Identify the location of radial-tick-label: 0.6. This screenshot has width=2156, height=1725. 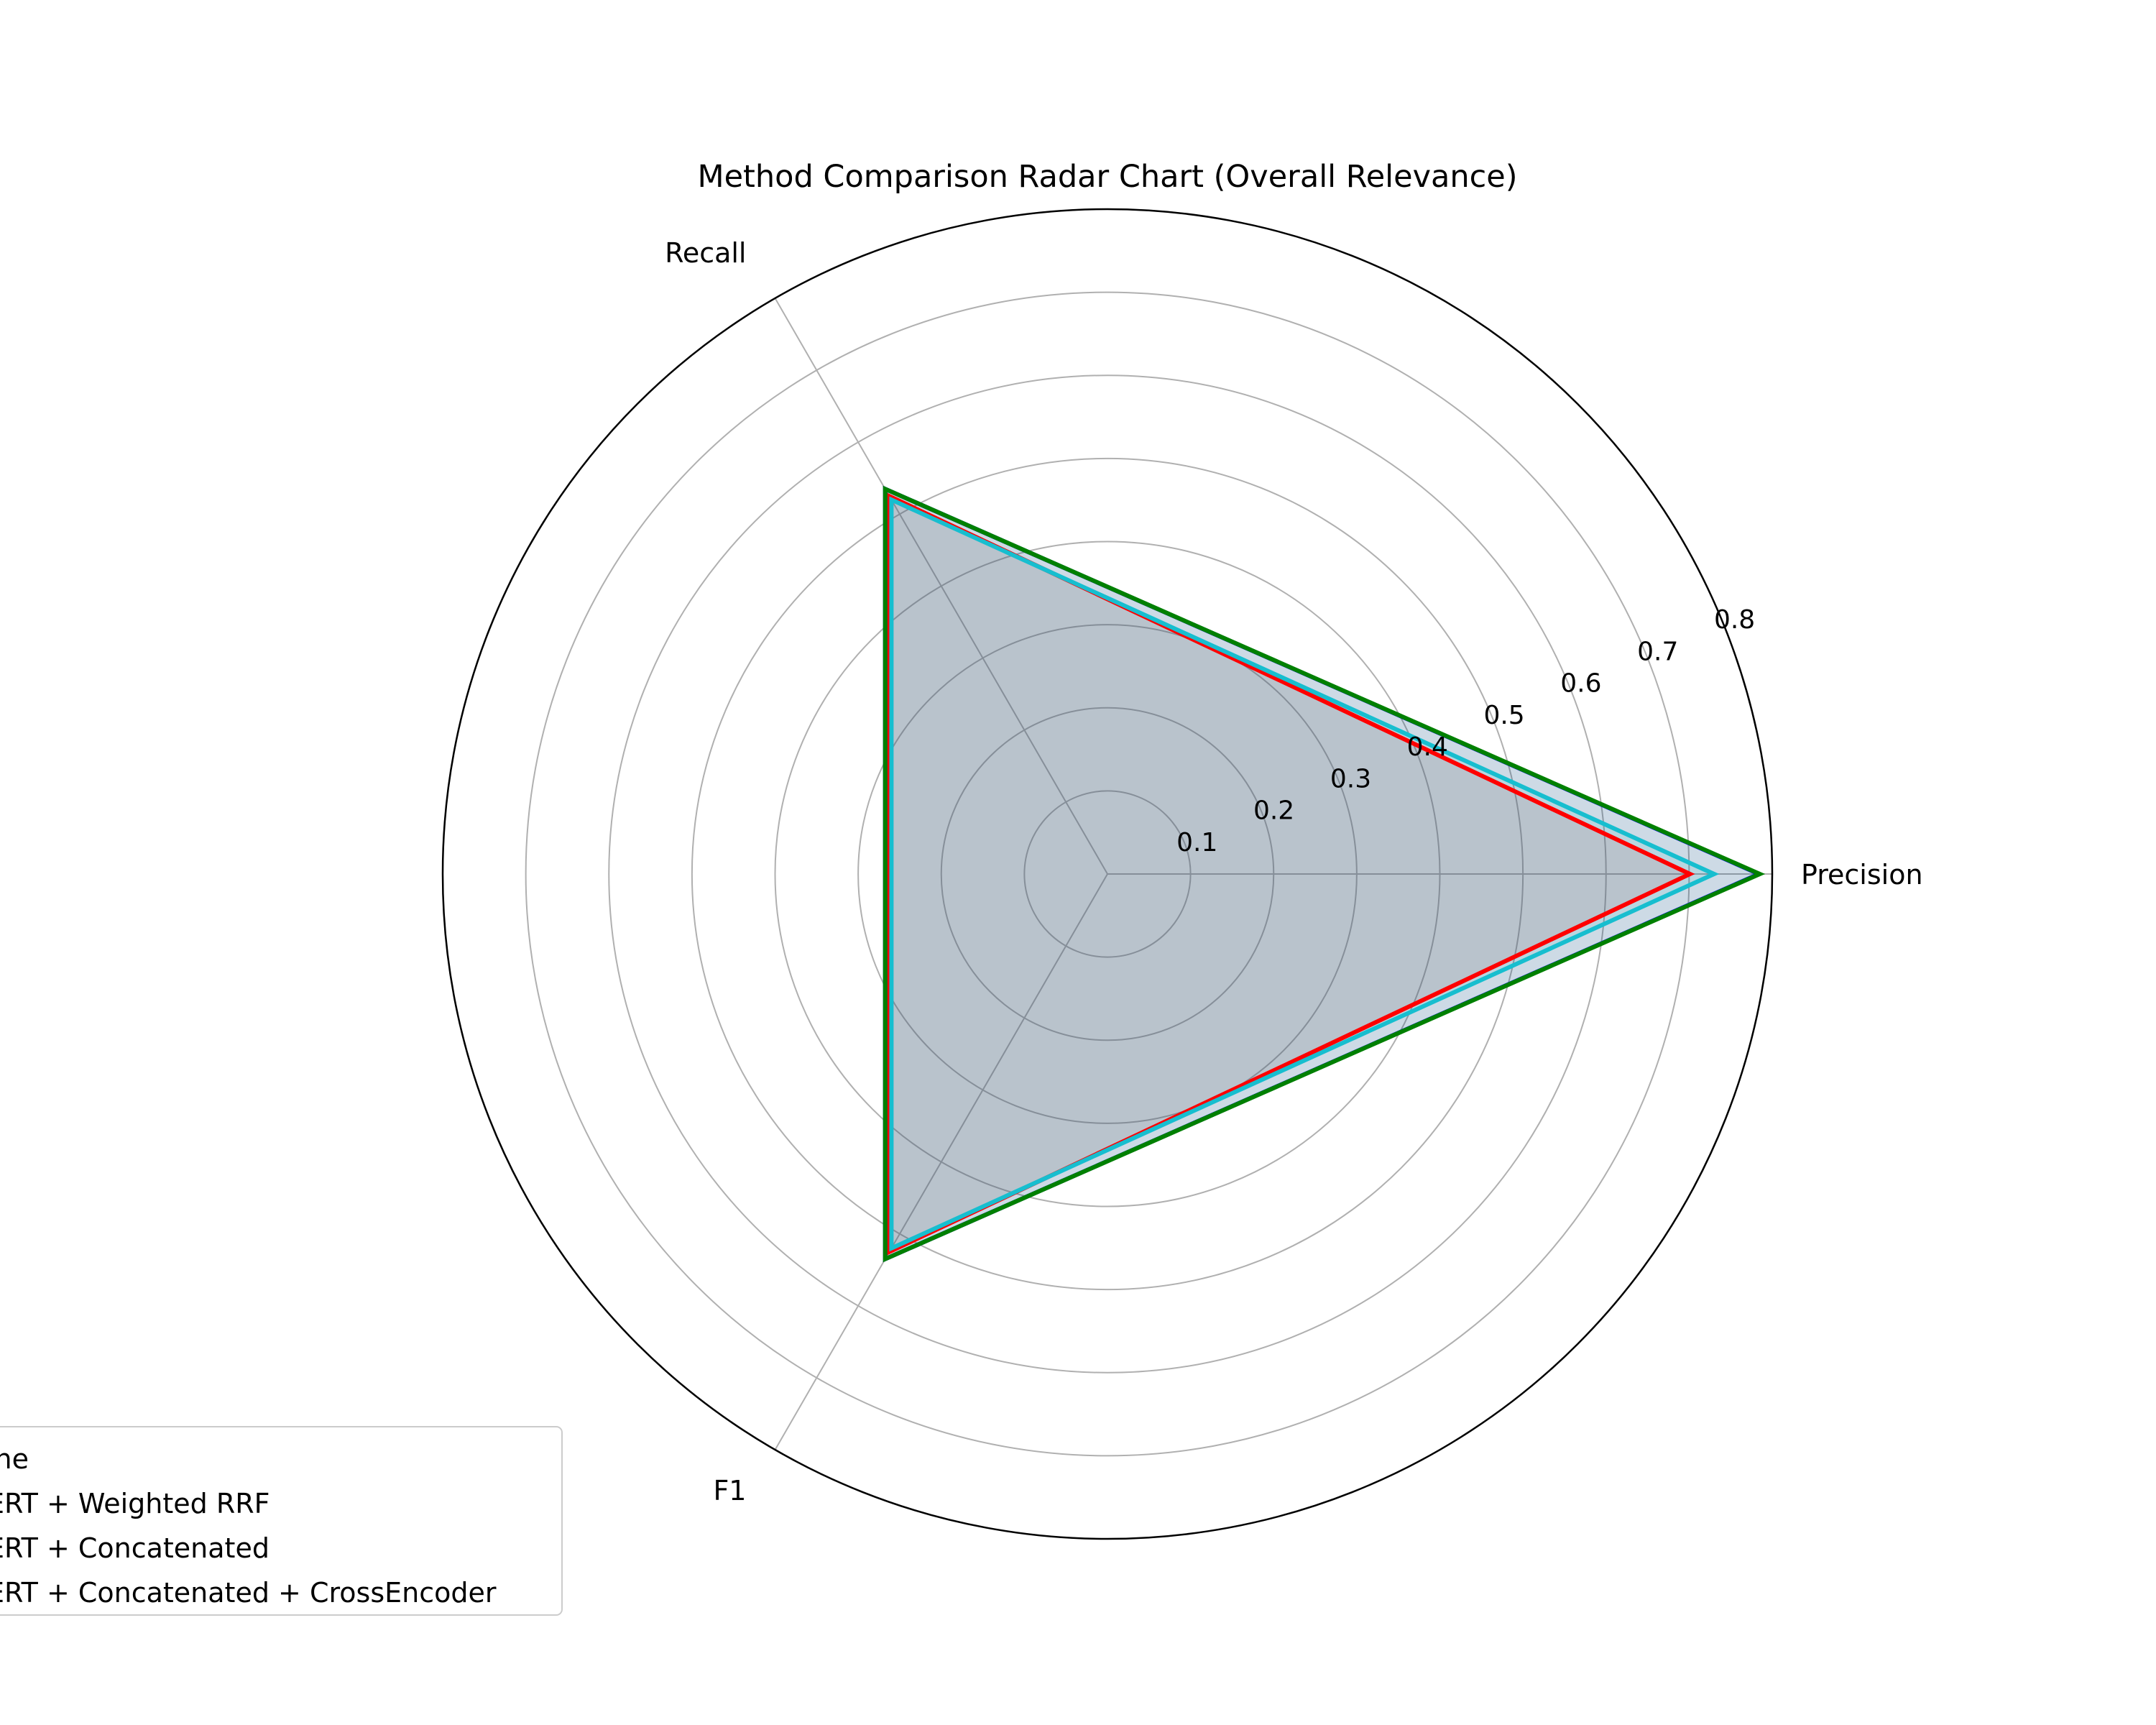
(1580, 684).